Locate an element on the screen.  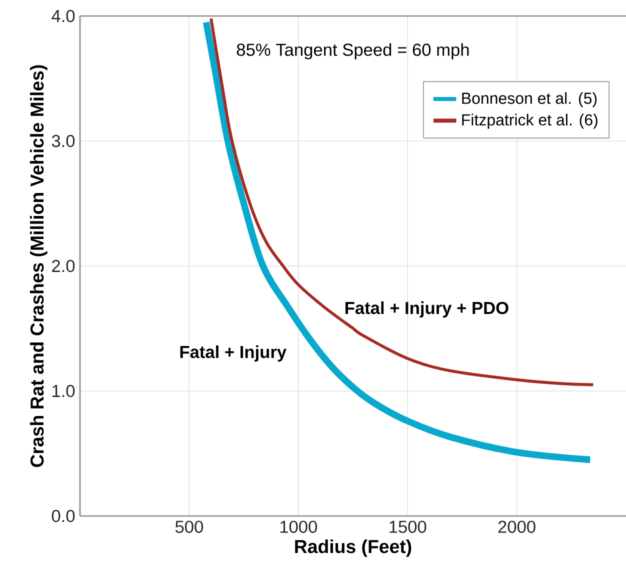
legend-label: Fitzpatrick et al. (6) is located at coordinates (530, 121).